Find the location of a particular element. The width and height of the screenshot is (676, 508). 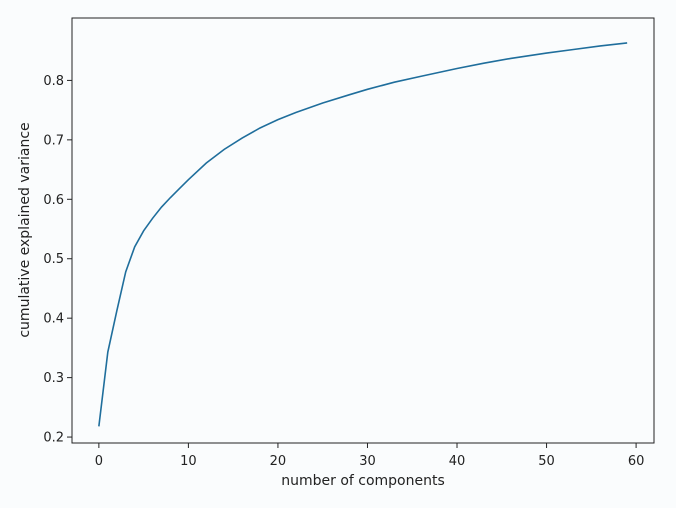

y-tick-label: 0.8 is located at coordinates (53, 81).